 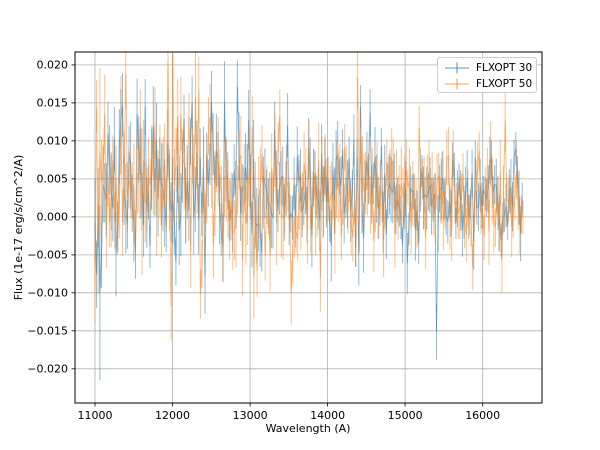 I want to click on x-tick-label: 15000, so click(x=405, y=415).